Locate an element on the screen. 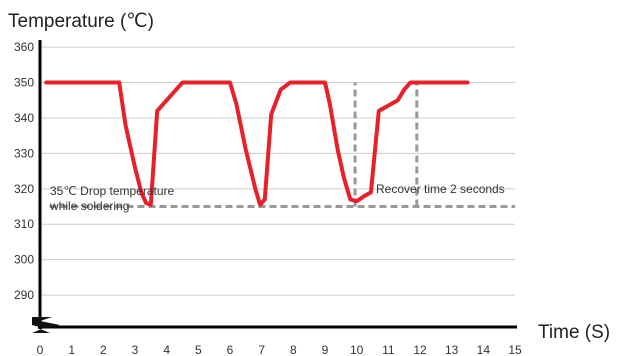 Image resolution: width=633 pixels, height=356 pixels. y-tick-label-290: 290 is located at coordinates (24, 295).